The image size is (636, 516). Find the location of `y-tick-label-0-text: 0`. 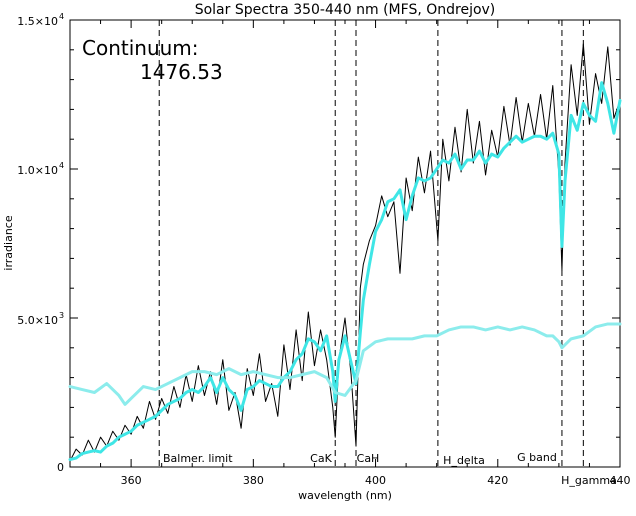

y-tick-label-0-text: 0 is located at coordinates (60, 467).